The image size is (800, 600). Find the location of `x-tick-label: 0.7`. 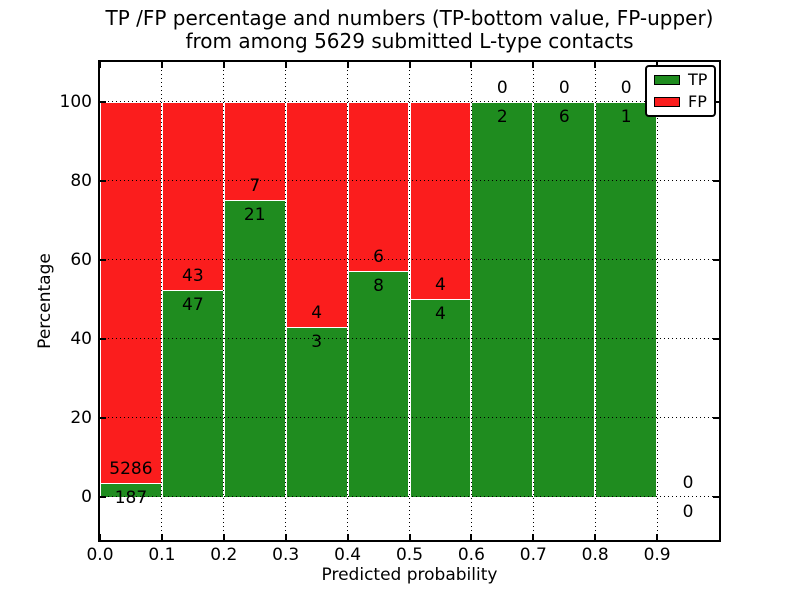

x-tick-label: 0.7 is located at coordinates (533, 555).